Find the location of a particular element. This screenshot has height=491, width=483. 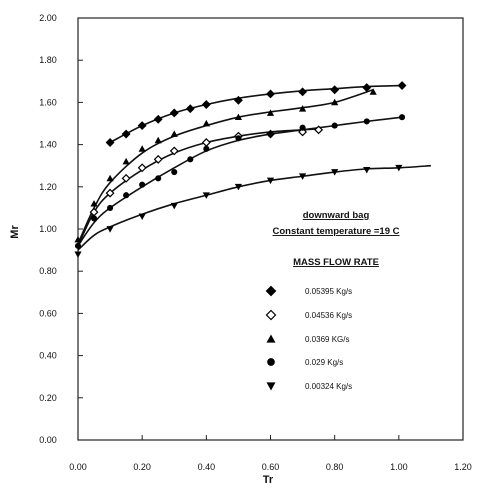

y-tick-label: 1.20 is located at coordinates (48, 187).